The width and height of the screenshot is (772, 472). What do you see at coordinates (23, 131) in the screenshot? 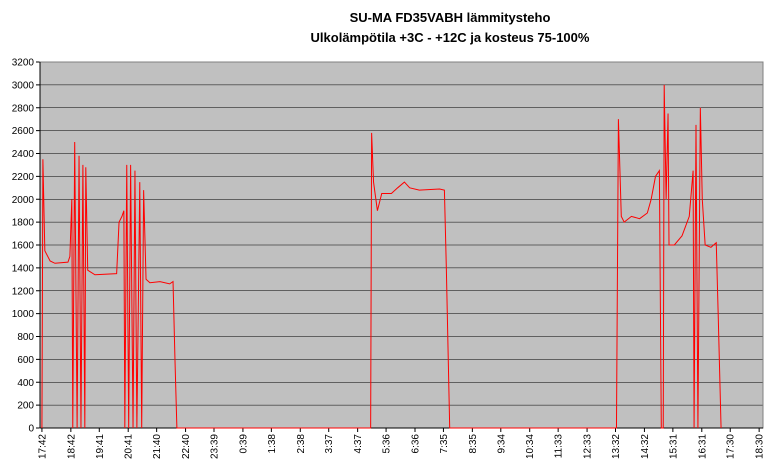
I see `y-tick-label: 2600` at bounding box center [23, 131].